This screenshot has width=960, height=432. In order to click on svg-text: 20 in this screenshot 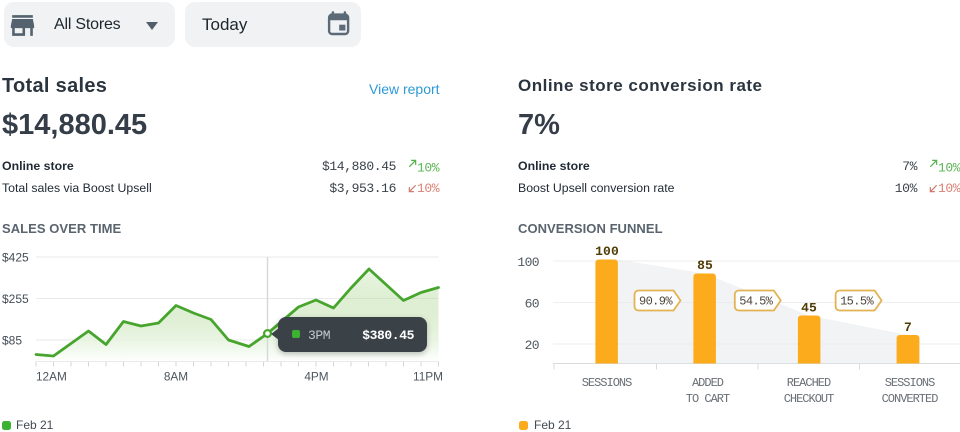, I will do `click(532, 345)`.